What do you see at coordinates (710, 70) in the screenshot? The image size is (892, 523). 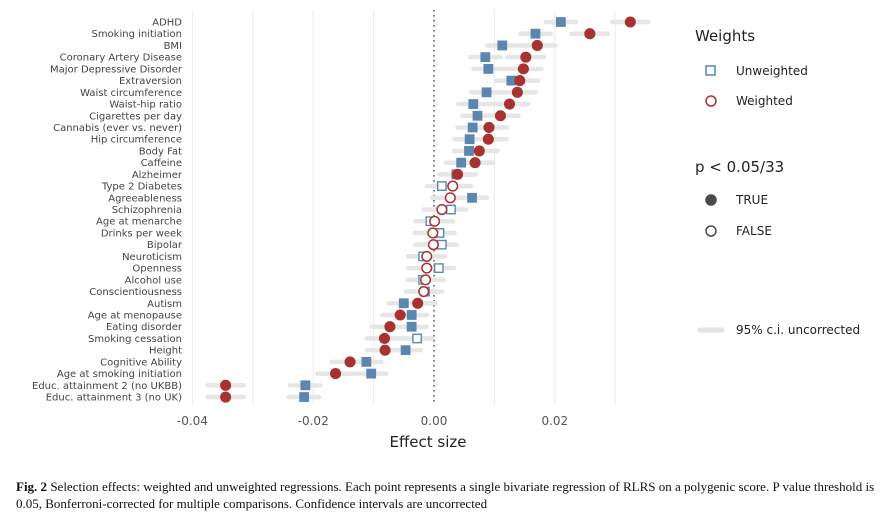 I see `legend-unweighted-marker` at bounding box center [710, 70].